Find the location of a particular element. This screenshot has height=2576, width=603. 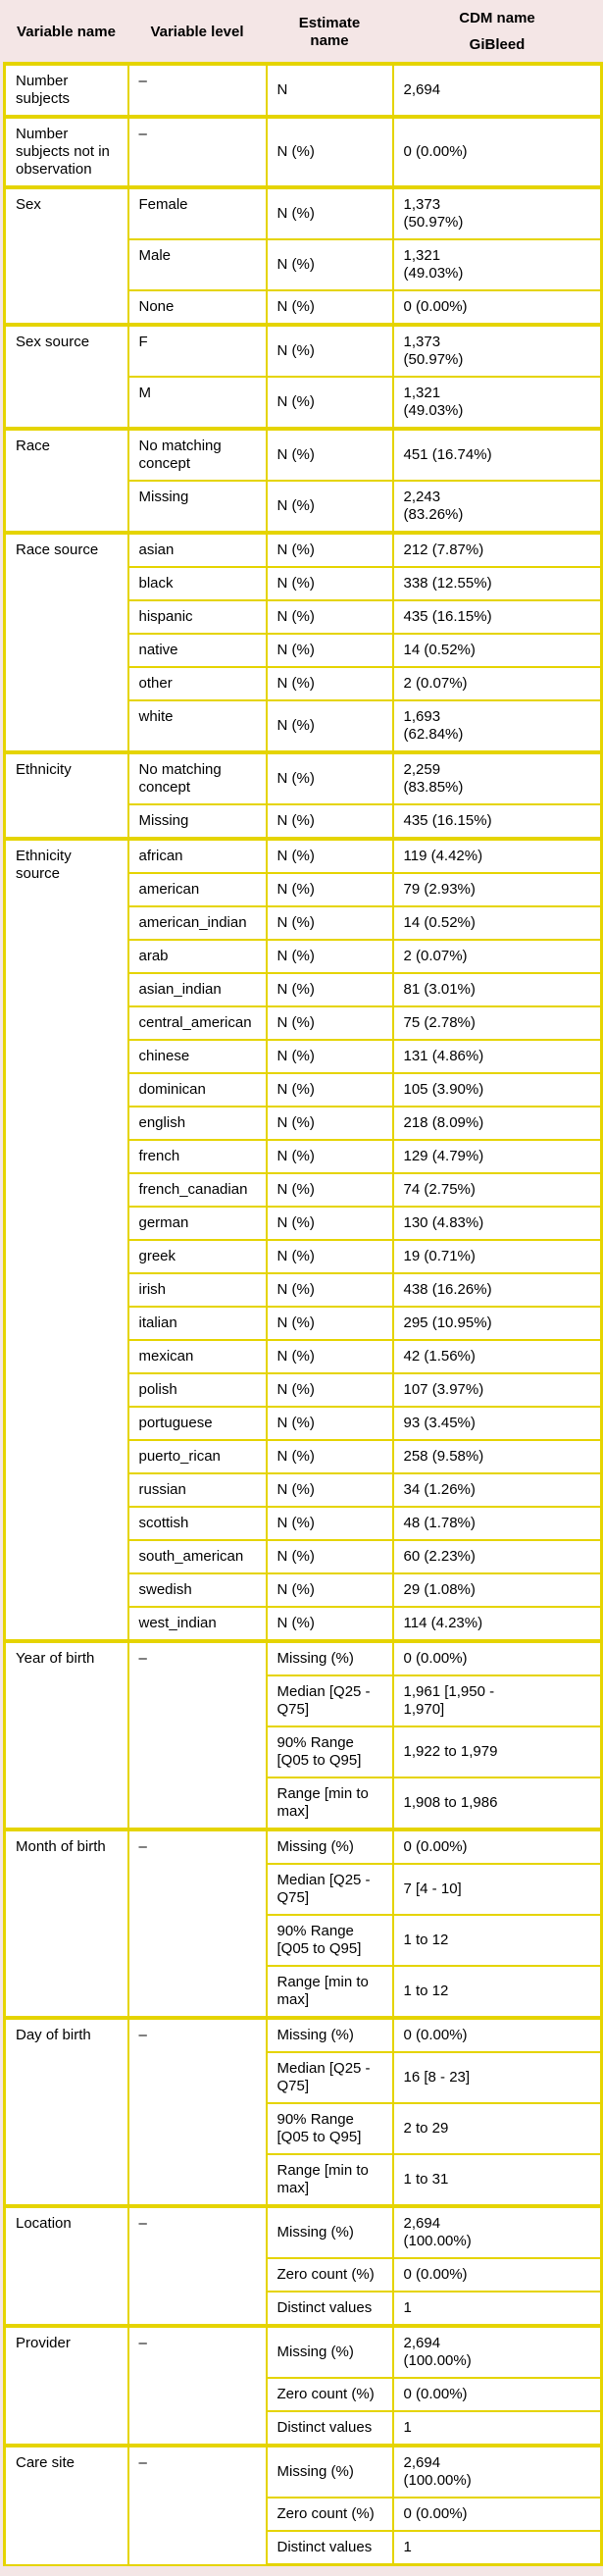

table-row: greek N (%) 19 (0.71%) is located at coordinates (304, 1256).